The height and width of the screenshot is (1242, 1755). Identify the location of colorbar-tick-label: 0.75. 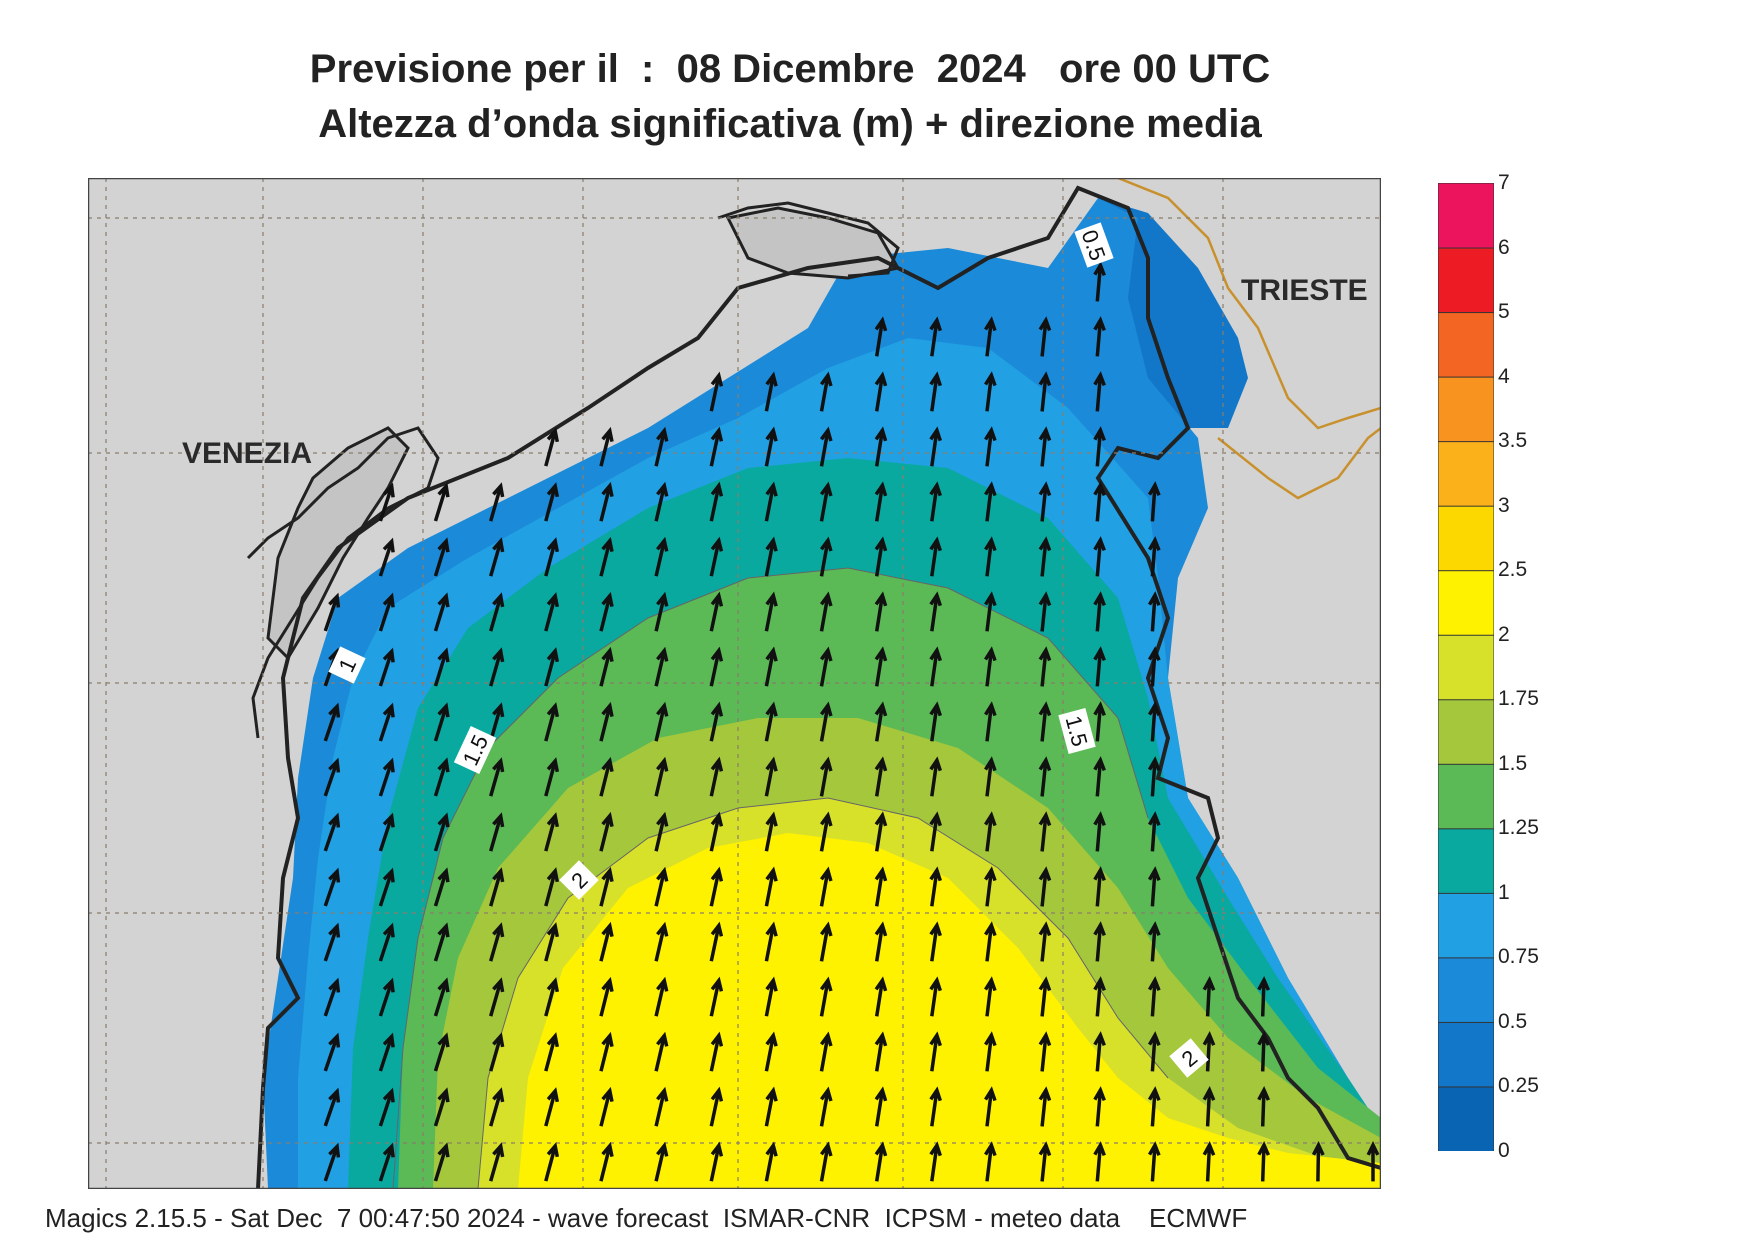
(1518, 957).